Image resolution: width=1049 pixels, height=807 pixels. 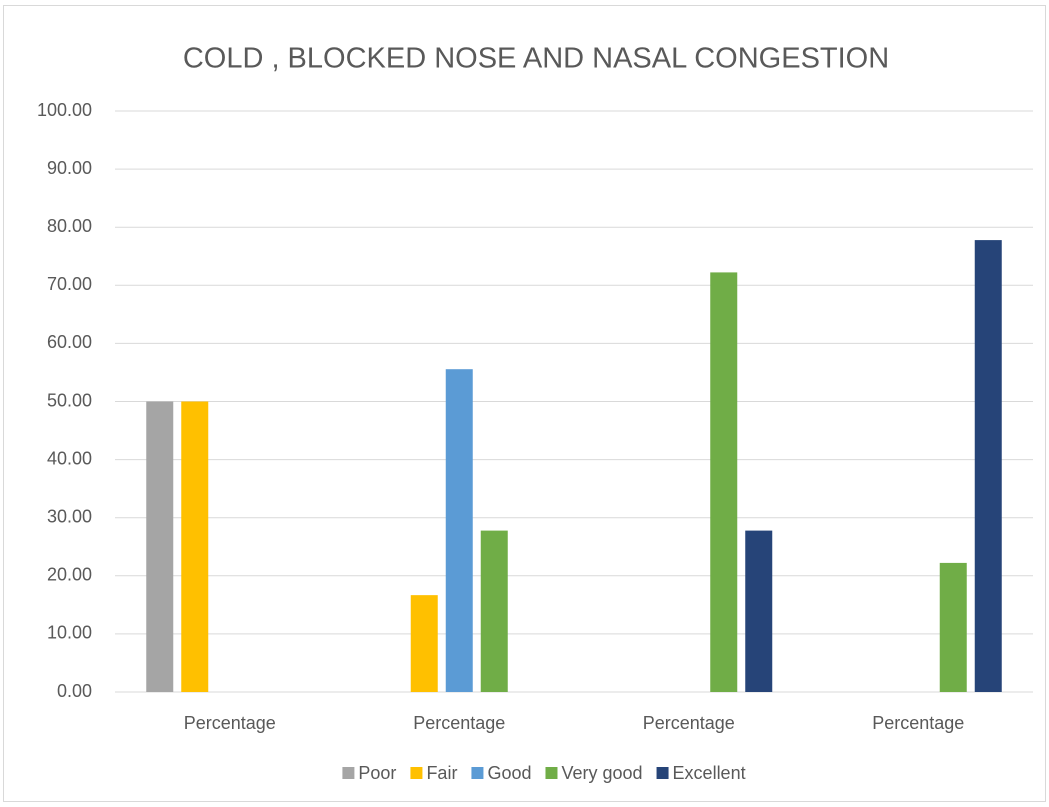 What do you see at coordinates (69, 342) in the screenshot?
I see `y-tick-label: 60.00` at bounding box center [69, 342].